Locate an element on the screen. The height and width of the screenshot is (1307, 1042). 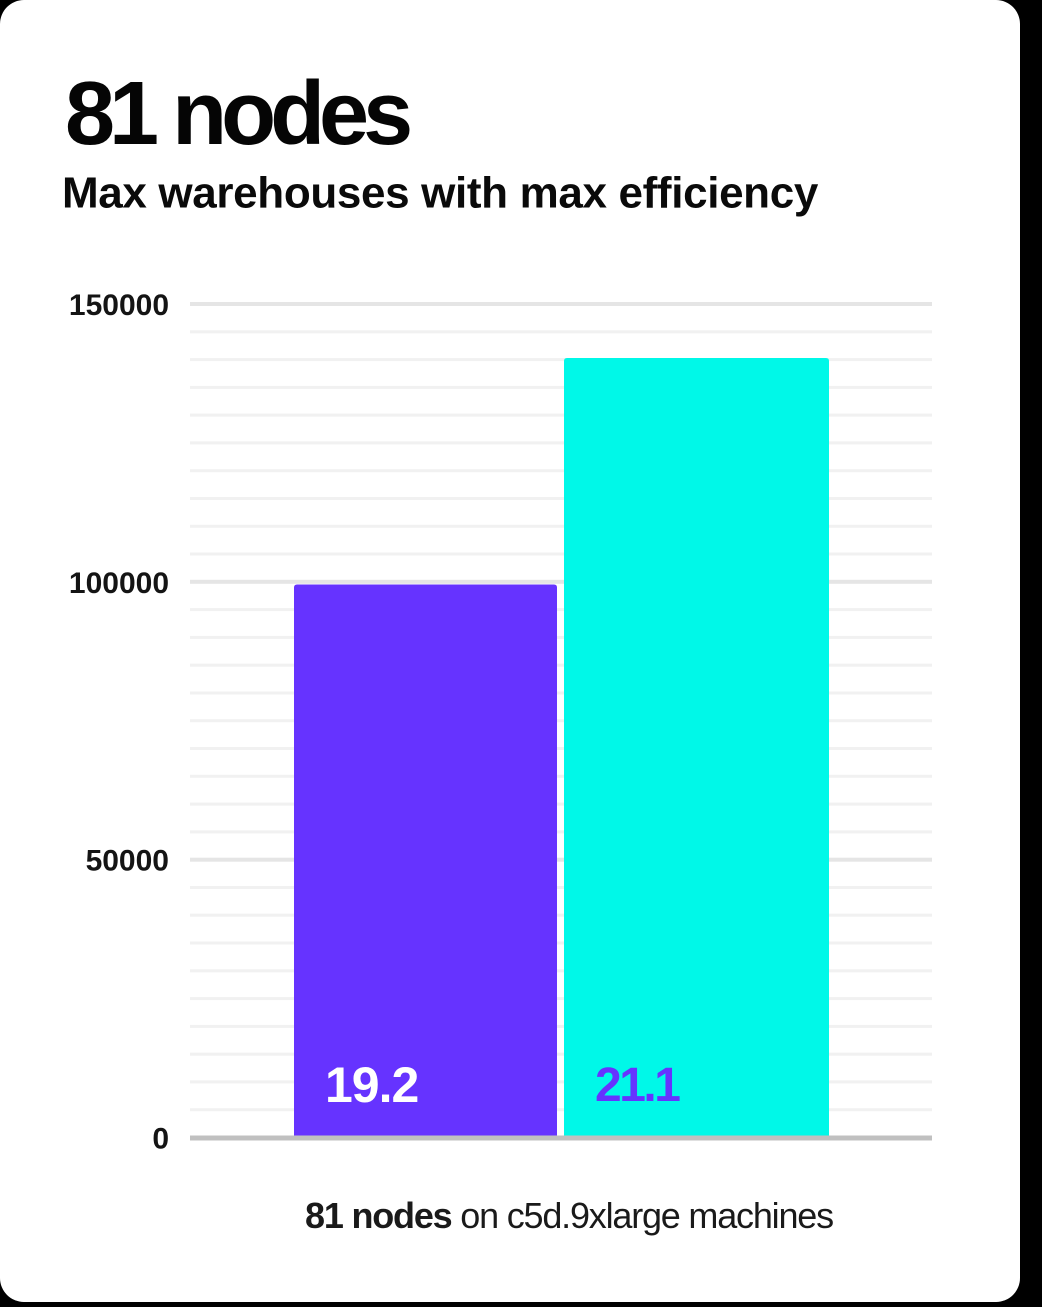
svg-text:Max warehouses with max effici: Max warehouses with max efficiency is located at coordinates (440, 193).